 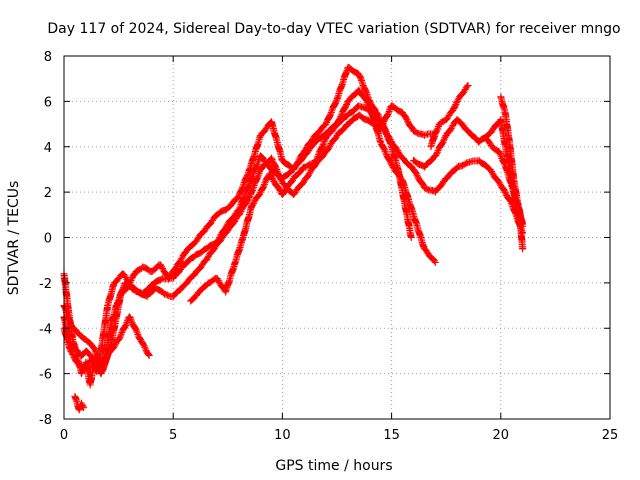 I want to click on y-tick-label: -2, so click(x=45, y=284).